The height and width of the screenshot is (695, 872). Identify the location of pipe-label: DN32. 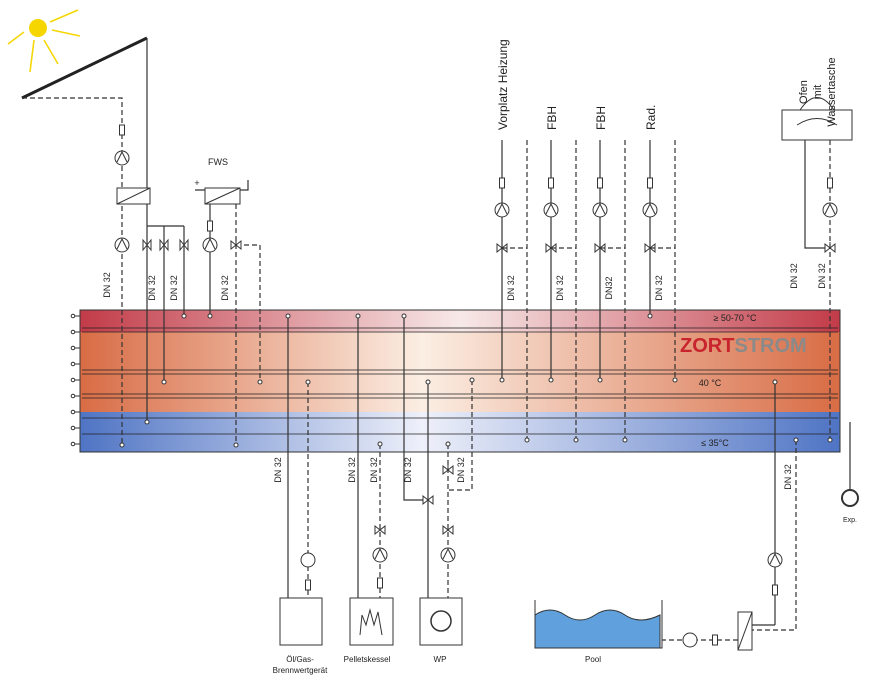
(609, 287).